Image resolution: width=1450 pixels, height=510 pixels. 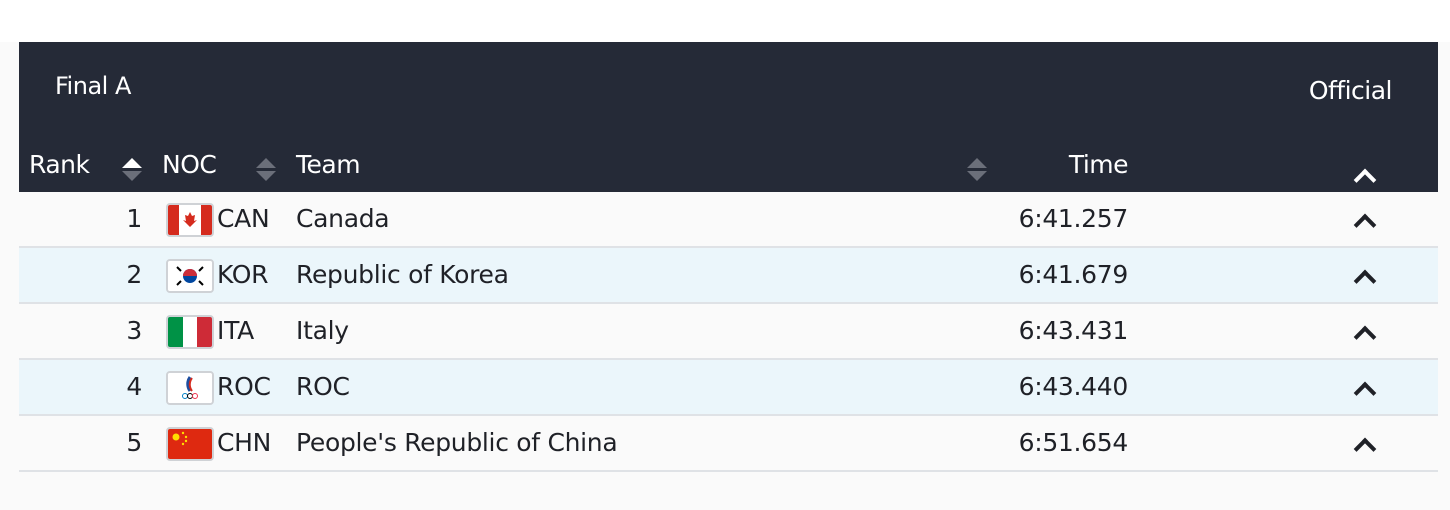 I want to click on sort-team-icon, so click(x=977, y=170).